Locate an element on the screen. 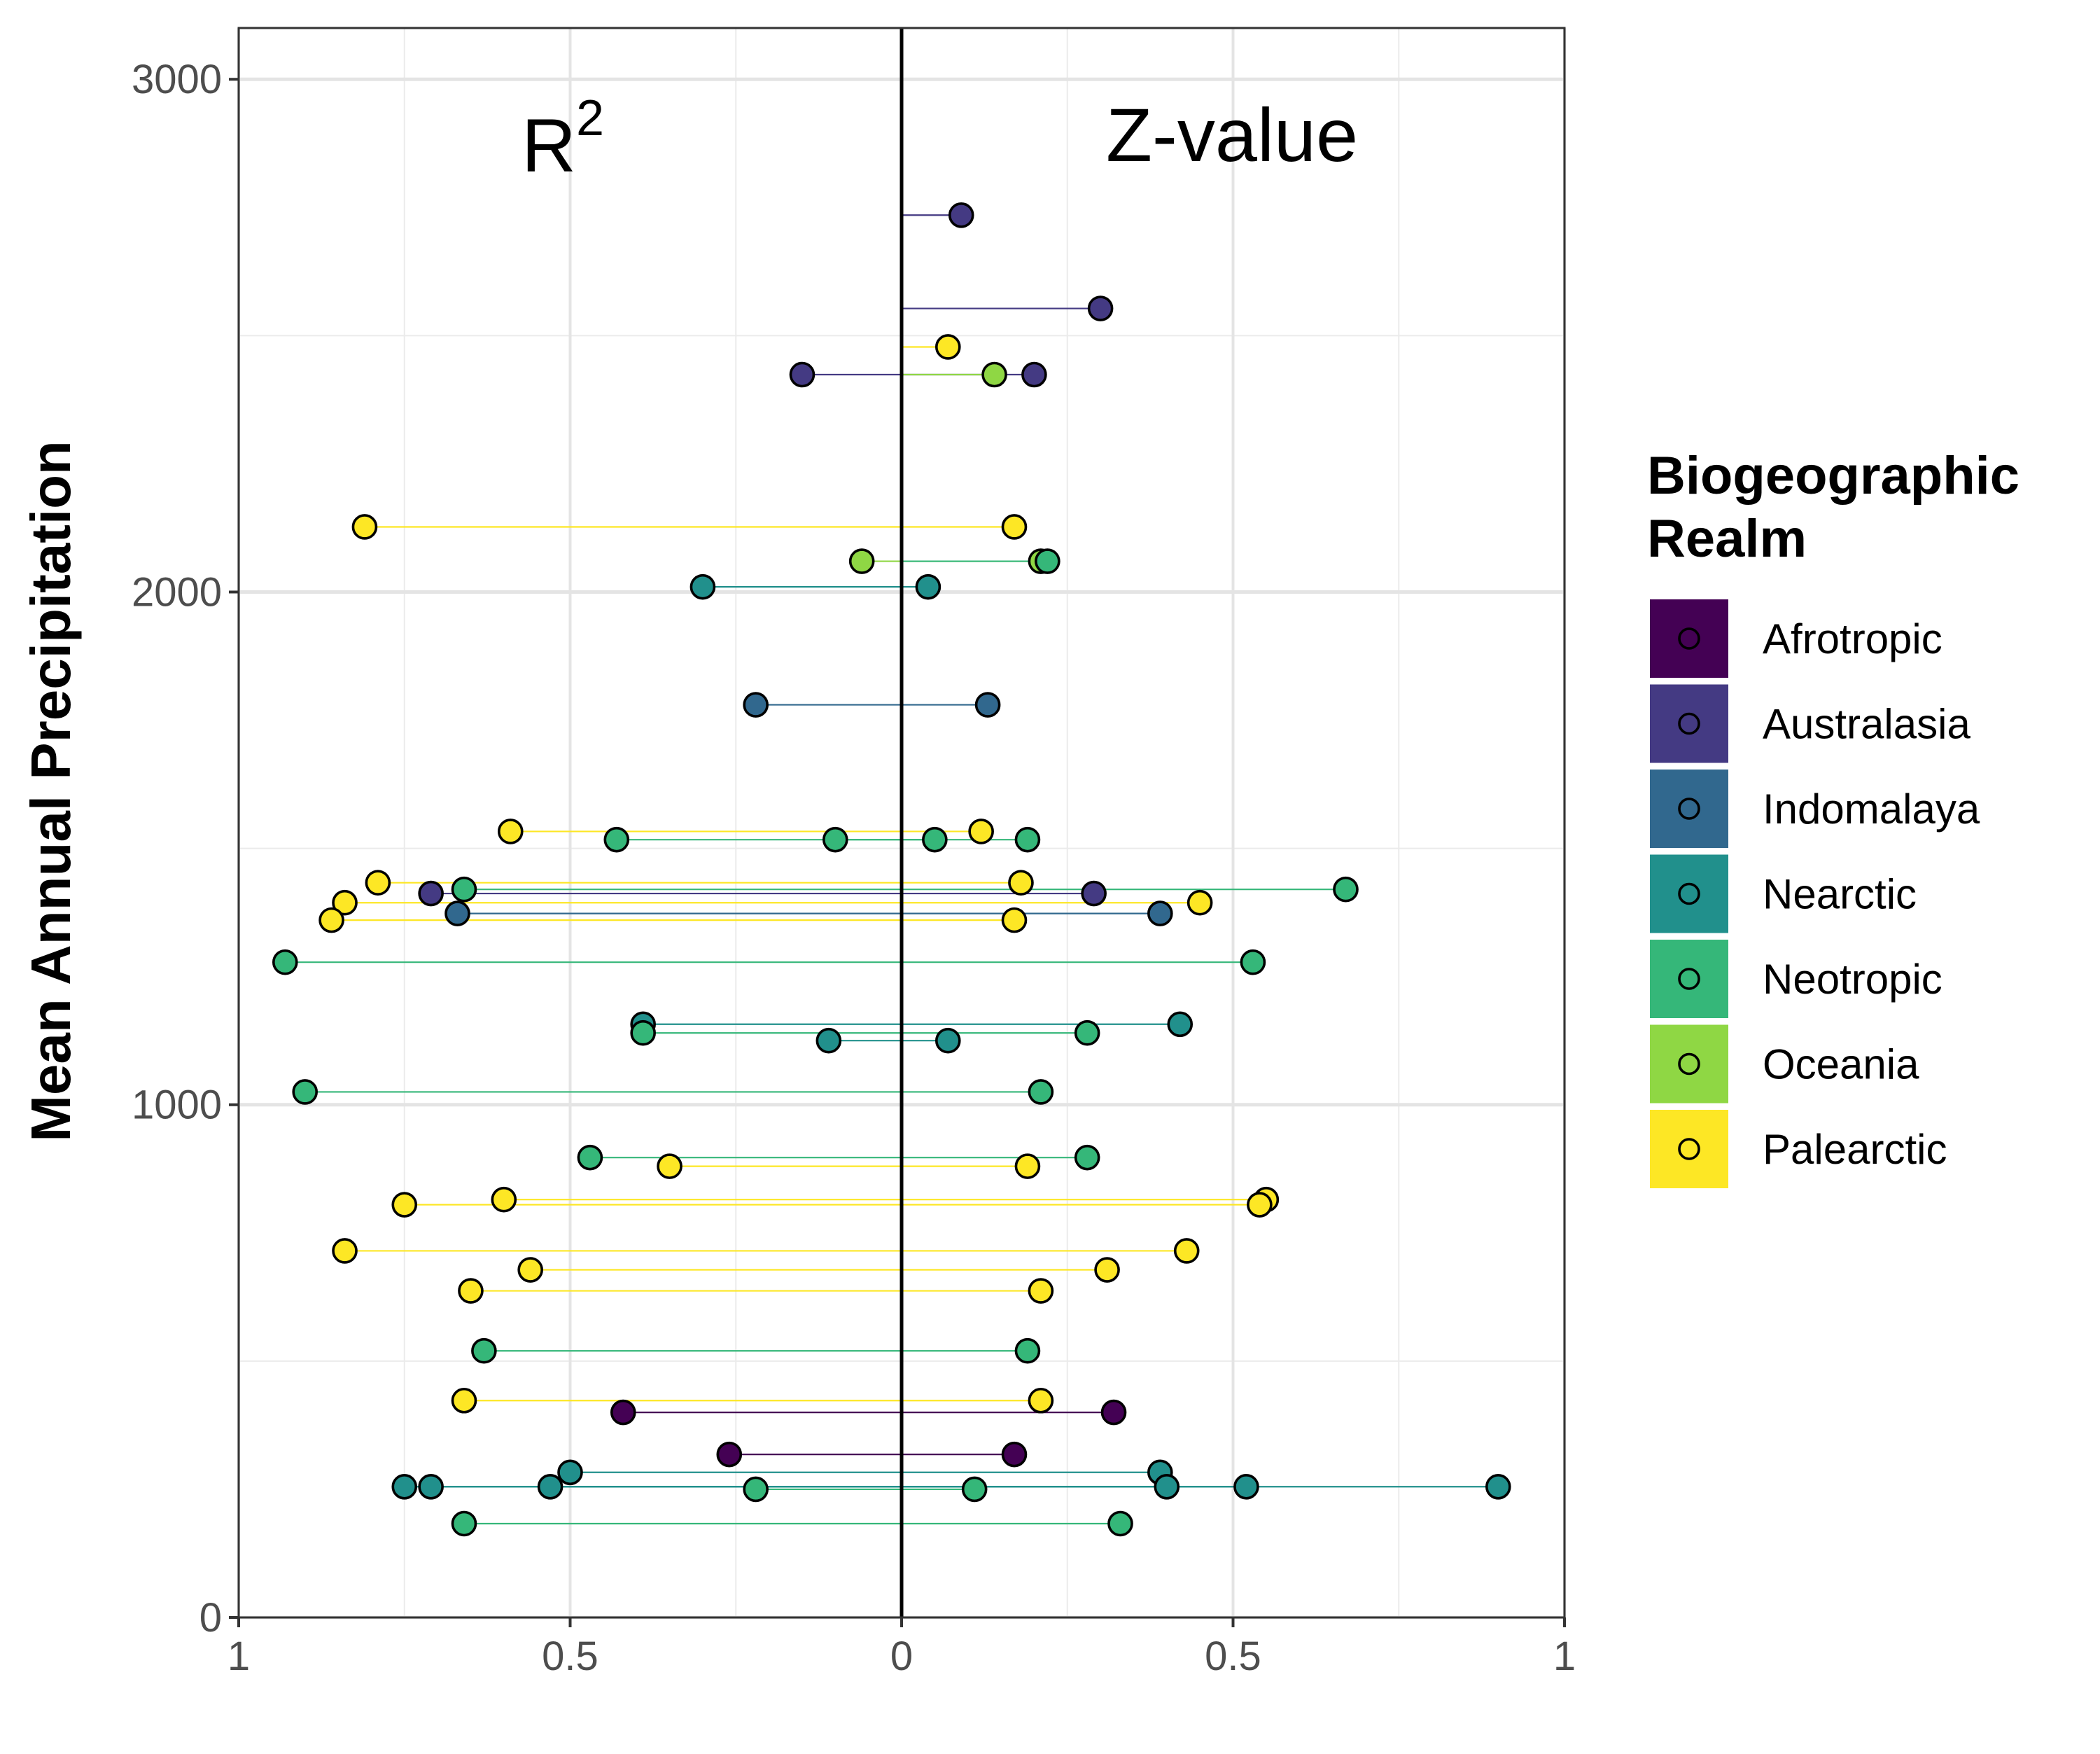  point-r2-oceania is located at coordinates (861, 561).